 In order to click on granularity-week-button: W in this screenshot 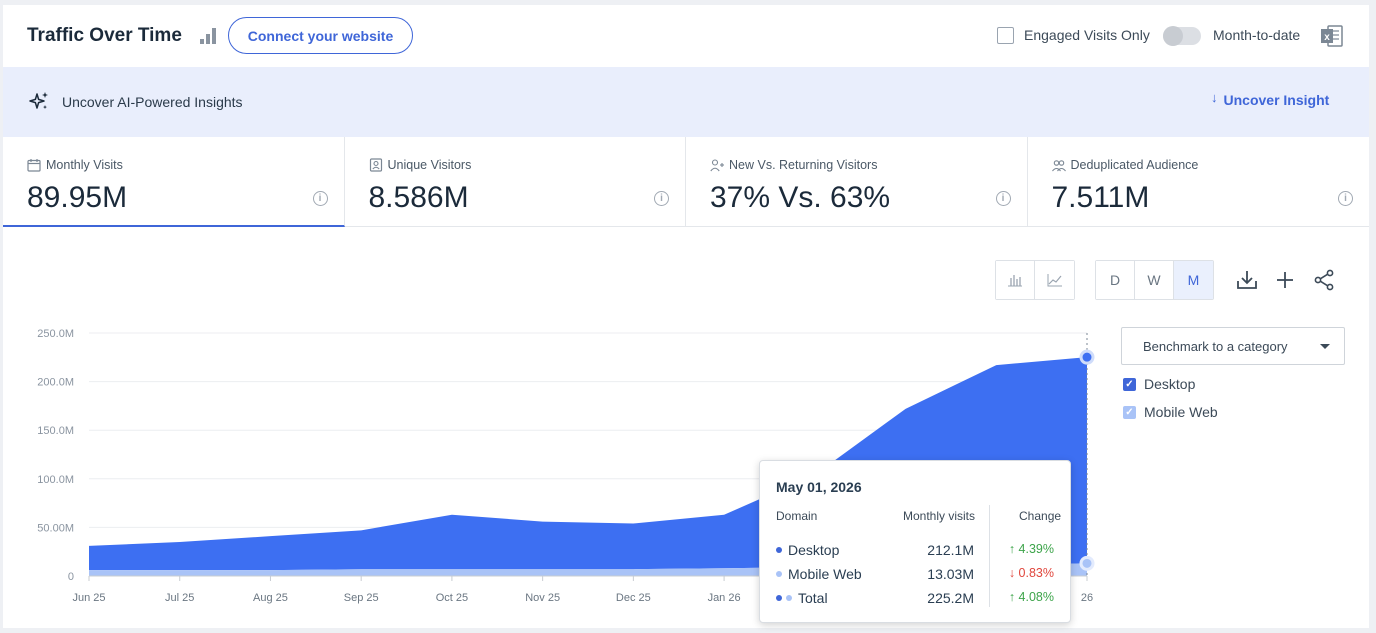, I will do `click(1154, 280)`.